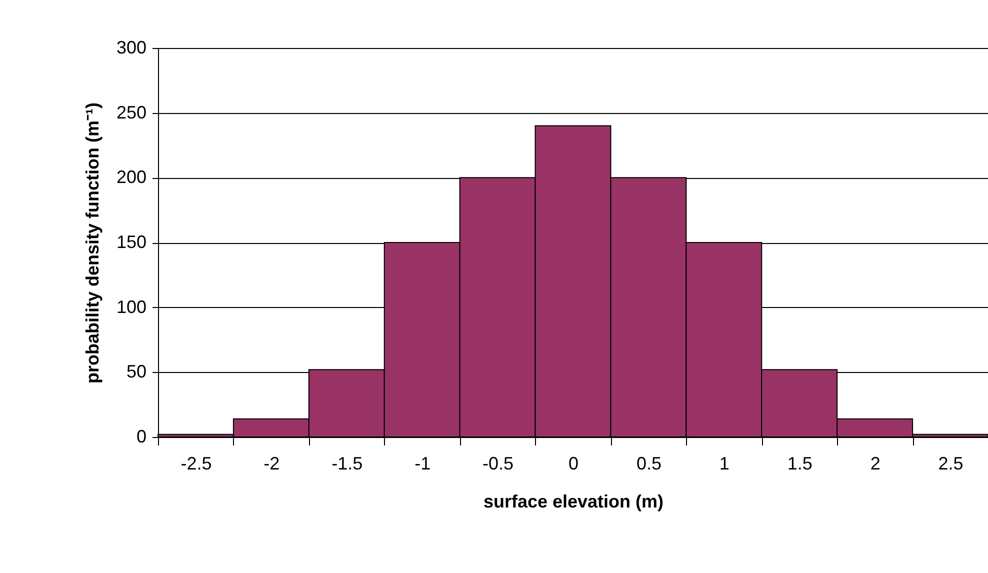 Image resolution: width=988 pixels, height=573 pixels. I want to click on x-tick-label: 0, so click(573, 464).